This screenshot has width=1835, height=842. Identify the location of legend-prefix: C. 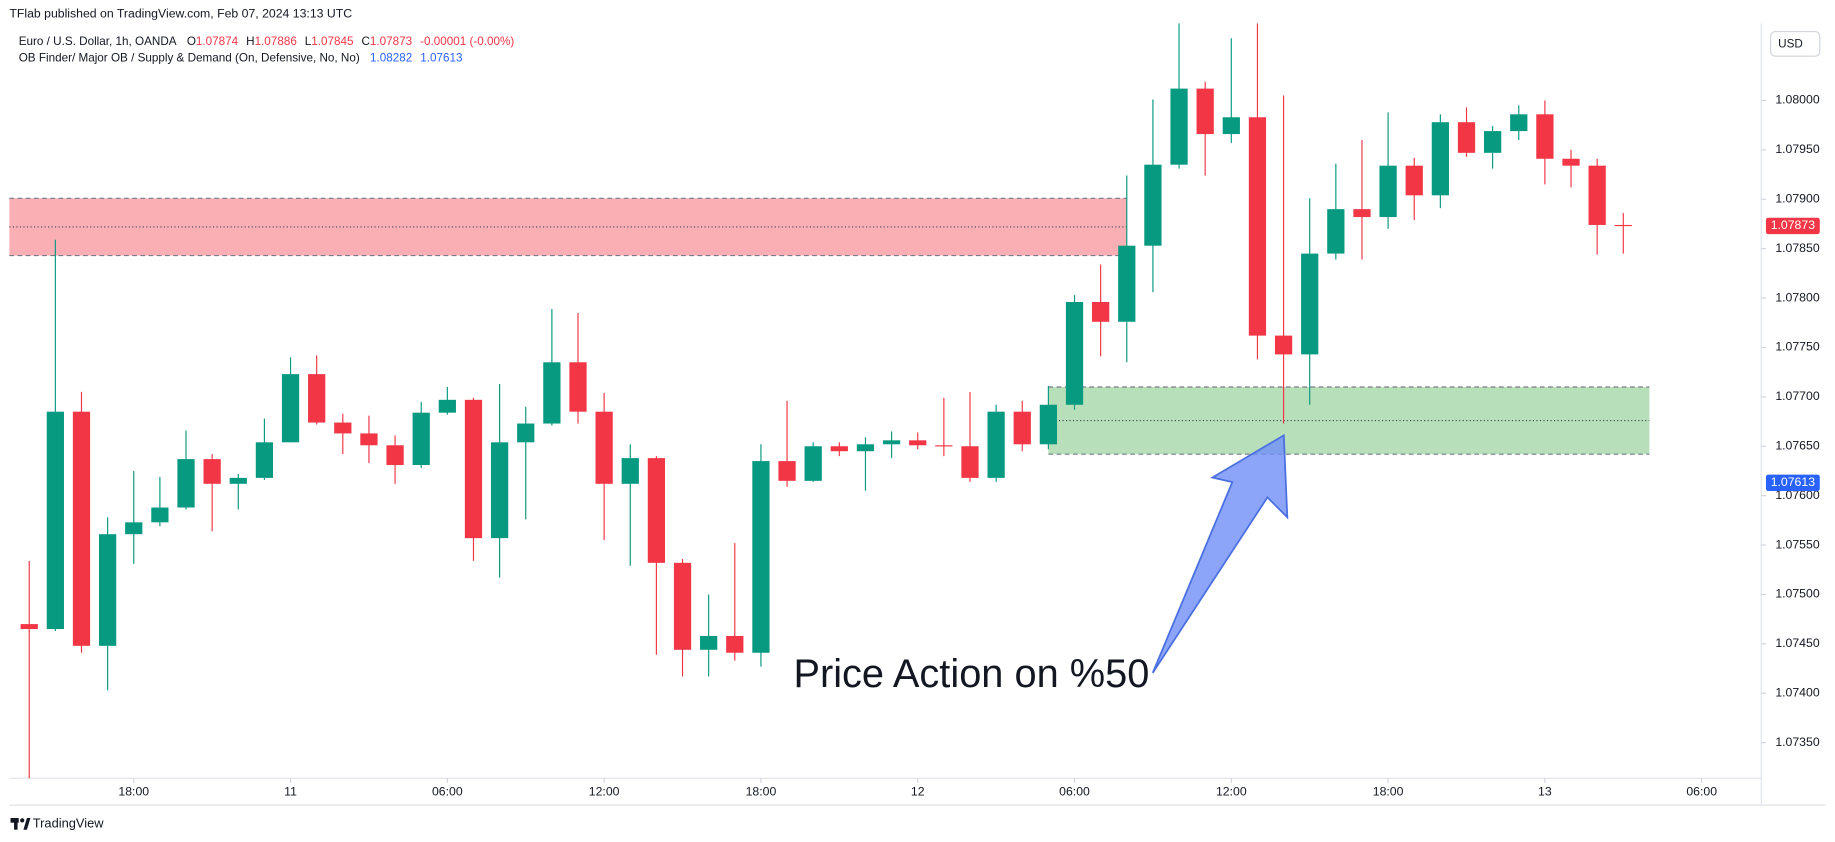
(365, 41).